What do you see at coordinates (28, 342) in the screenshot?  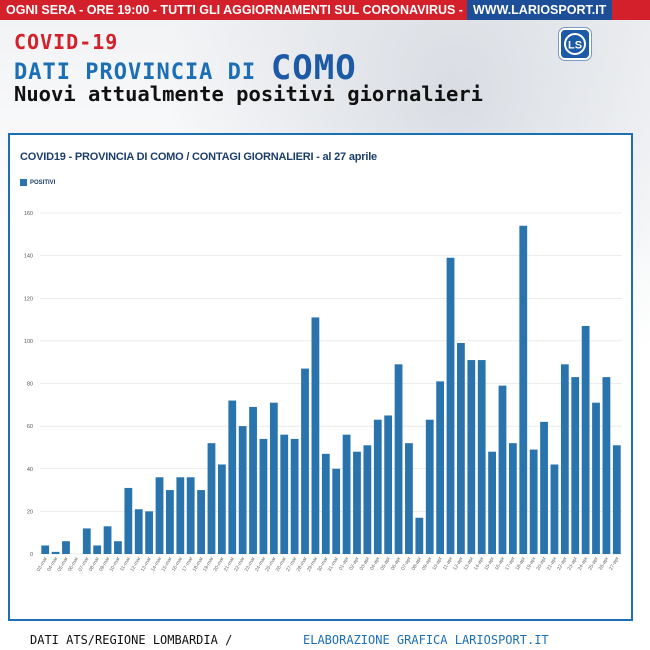 I see `y-tick-label: 100` at bounding box center [28, 342].